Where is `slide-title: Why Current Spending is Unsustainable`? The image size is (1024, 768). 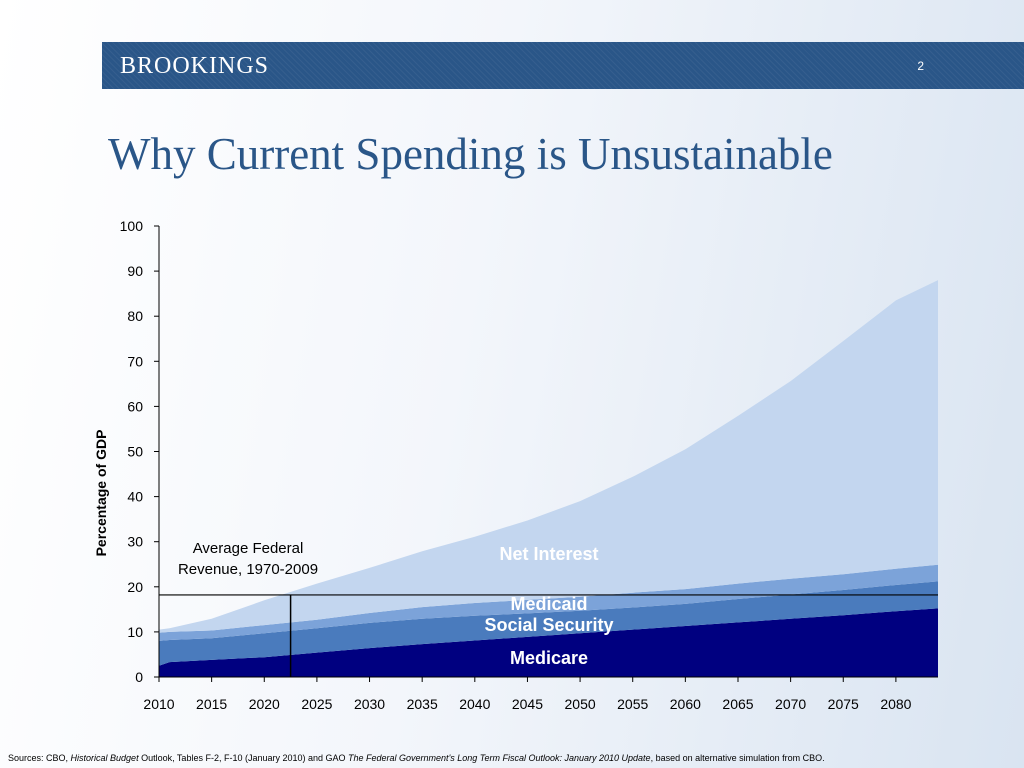
slide-title: Why Current Spending is Unsustainable is located at coordinates (470, 154).